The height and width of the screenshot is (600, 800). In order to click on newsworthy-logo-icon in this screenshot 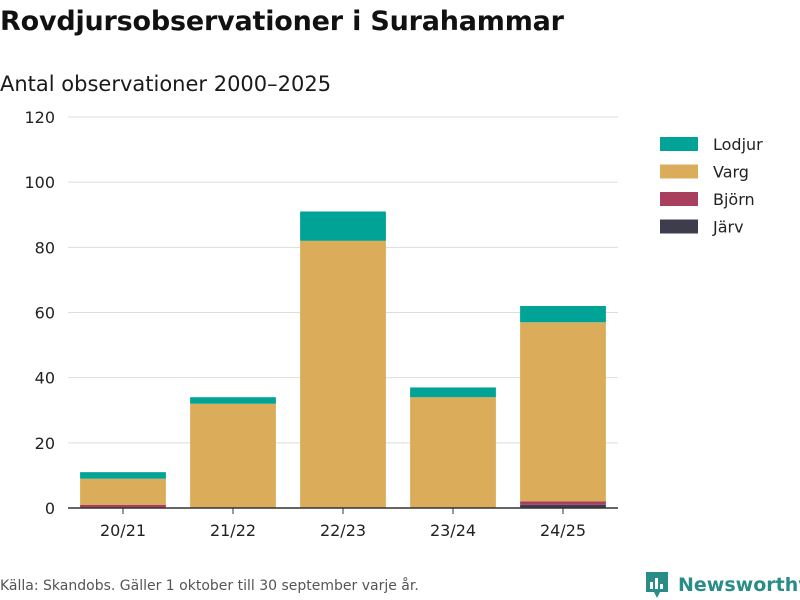, I will do `click(657, 585)`.